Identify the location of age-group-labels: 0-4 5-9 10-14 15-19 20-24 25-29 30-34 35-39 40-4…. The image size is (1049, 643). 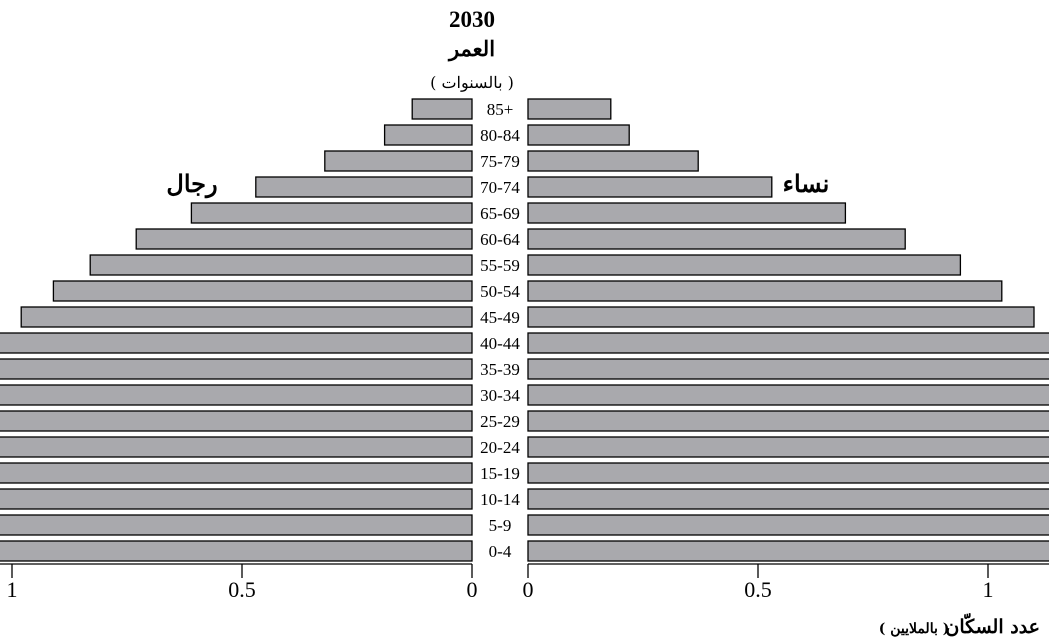
(500, 330).